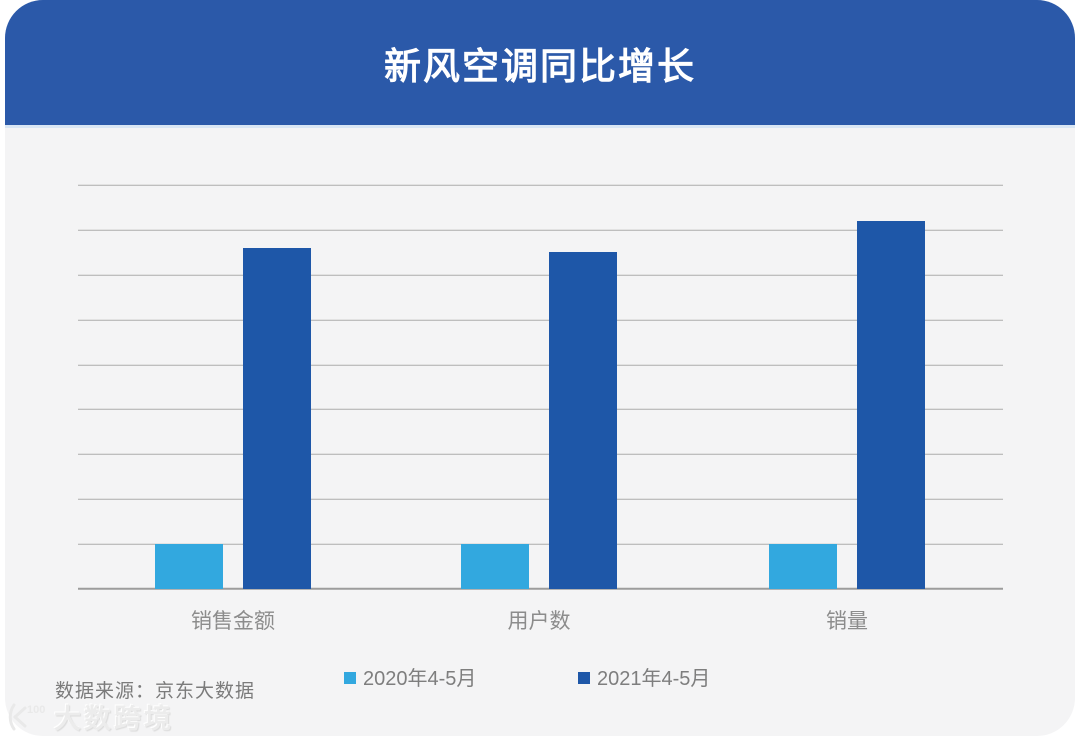 The image size is (1080, 740). What do you see at coordinates (420, 679) in the screenshot?
I see `legend-label-2020: 2020年4-5月` at bounding box center [420, 679].